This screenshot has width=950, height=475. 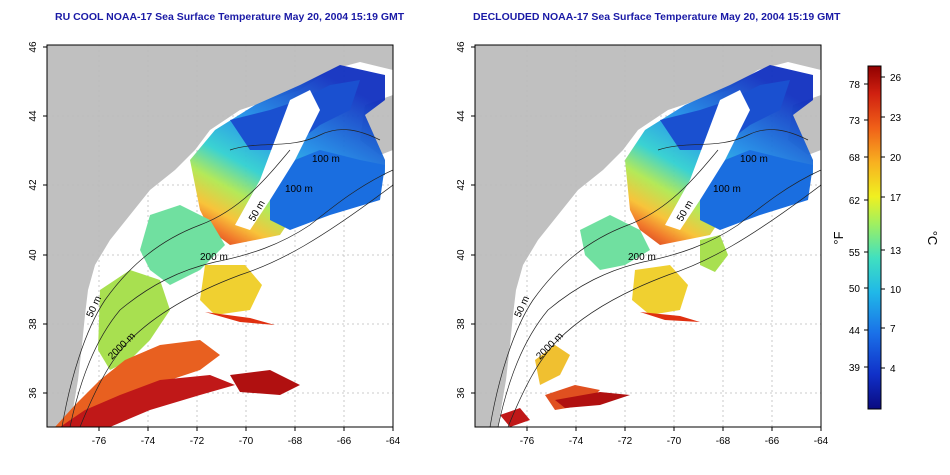 I want to click on celsius-tick: 10, so click(x=896, y=290).